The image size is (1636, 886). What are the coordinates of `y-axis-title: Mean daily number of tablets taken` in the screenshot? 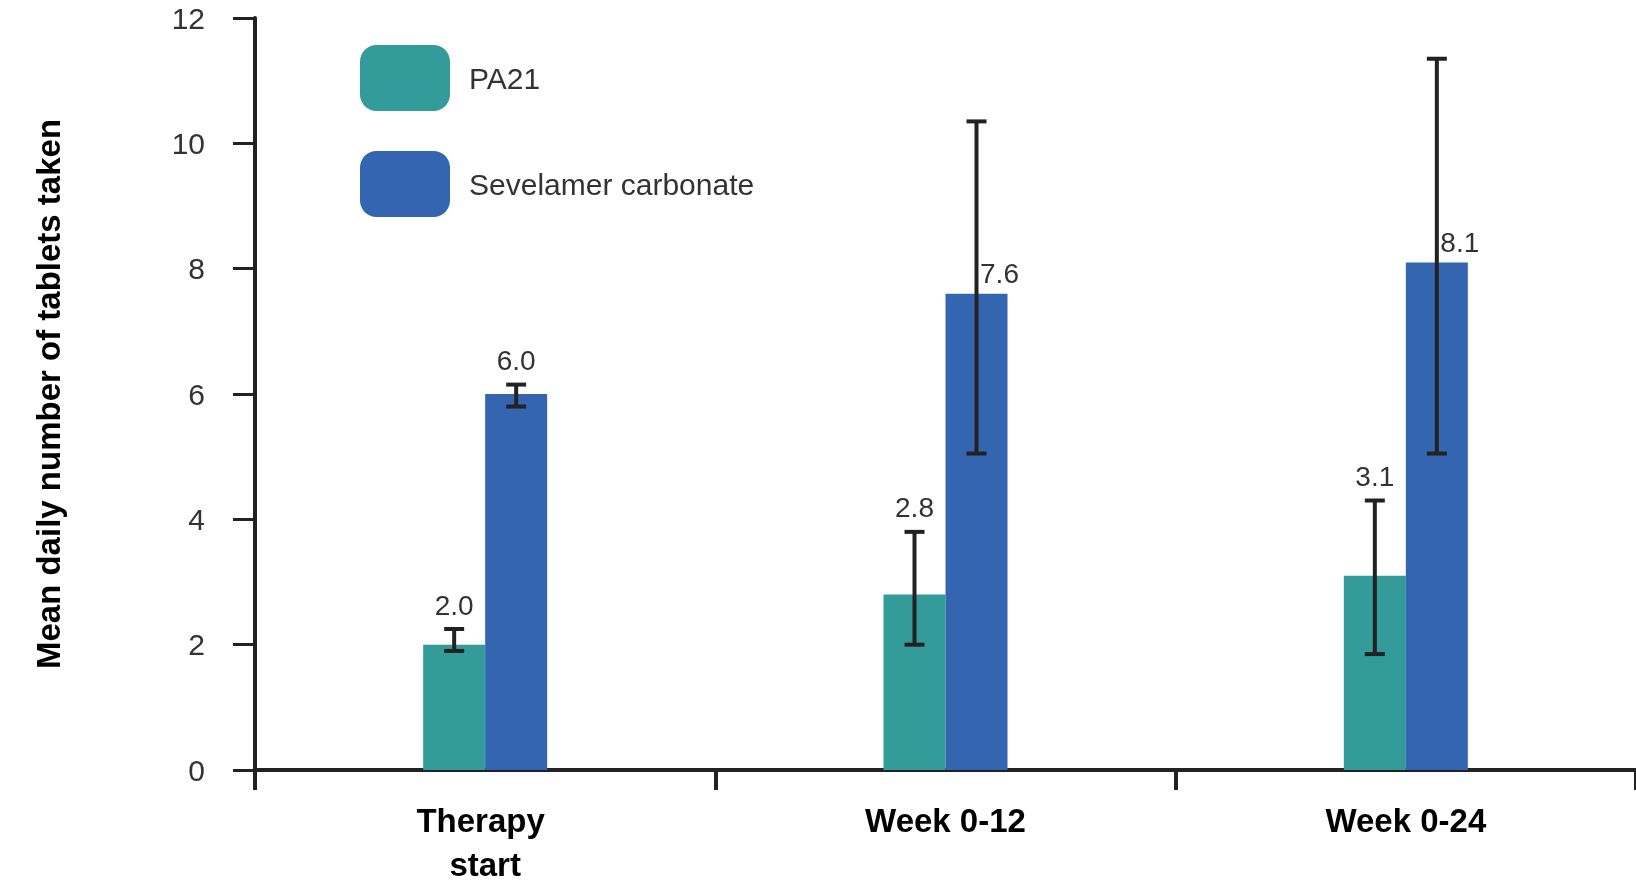 It's located at (48, 394).